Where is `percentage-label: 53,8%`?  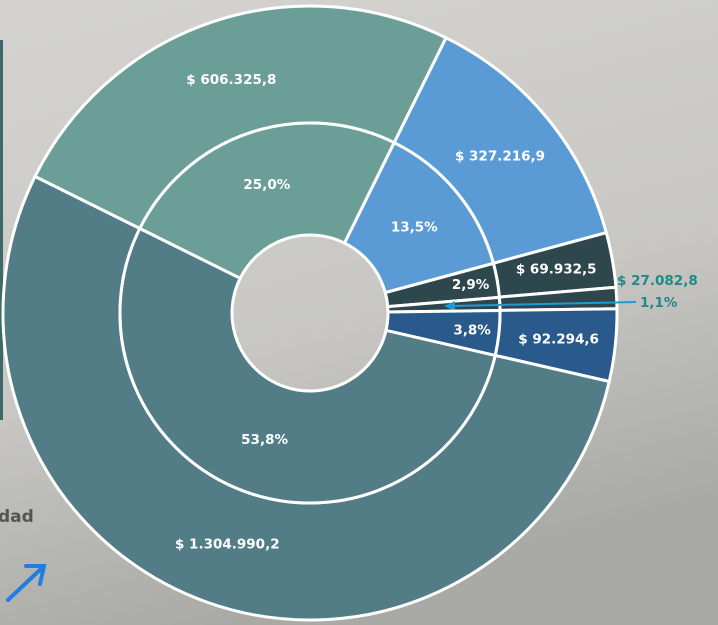
percentage-label: 53,8% is located at coordinates (264, 440).